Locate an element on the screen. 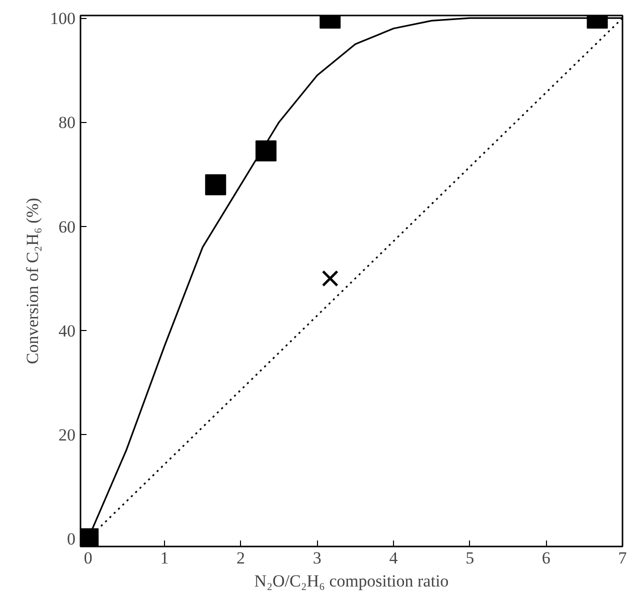 The height and width of the screenshot is (606, 640). x-tick-label: 1 is located at coordinates (164, 558).